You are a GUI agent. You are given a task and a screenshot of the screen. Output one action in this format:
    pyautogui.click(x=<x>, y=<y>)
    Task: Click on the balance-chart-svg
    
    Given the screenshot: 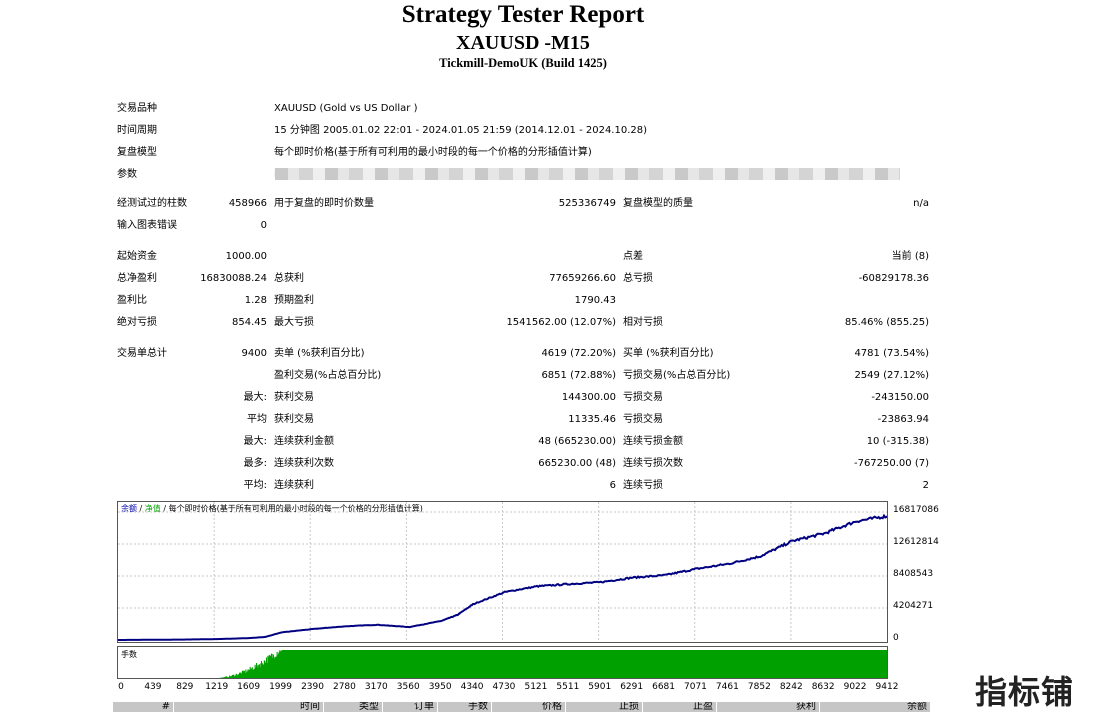 What is the action you would take?
    pyautogui.click(x=502, y=572)
    